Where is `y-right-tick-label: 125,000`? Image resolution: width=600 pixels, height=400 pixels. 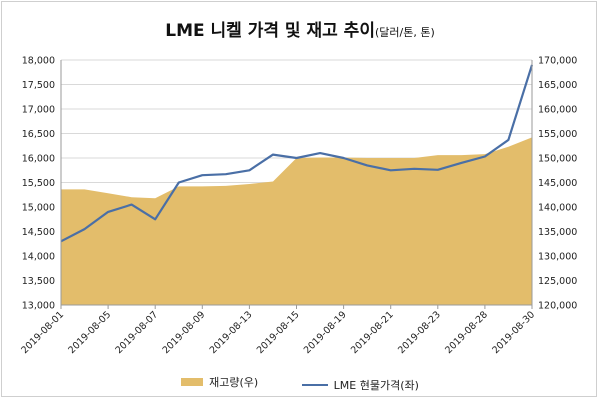
y-right-tick-label: 125,000 is located at coordinates (557, 281).